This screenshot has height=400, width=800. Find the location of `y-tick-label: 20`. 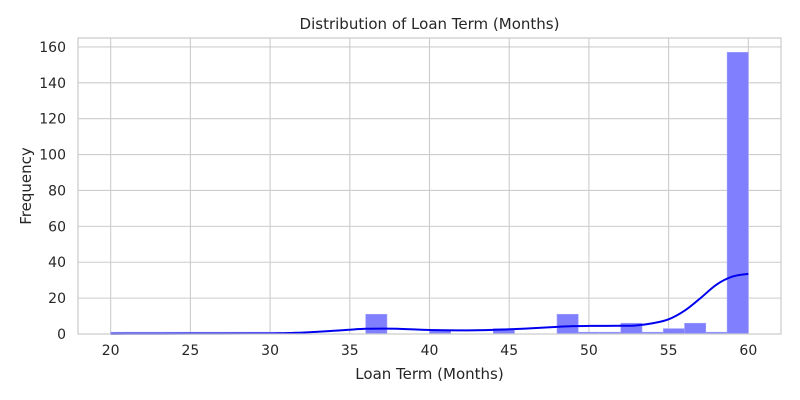

y-tick-label: 20 is located at coordinates (57, 299).